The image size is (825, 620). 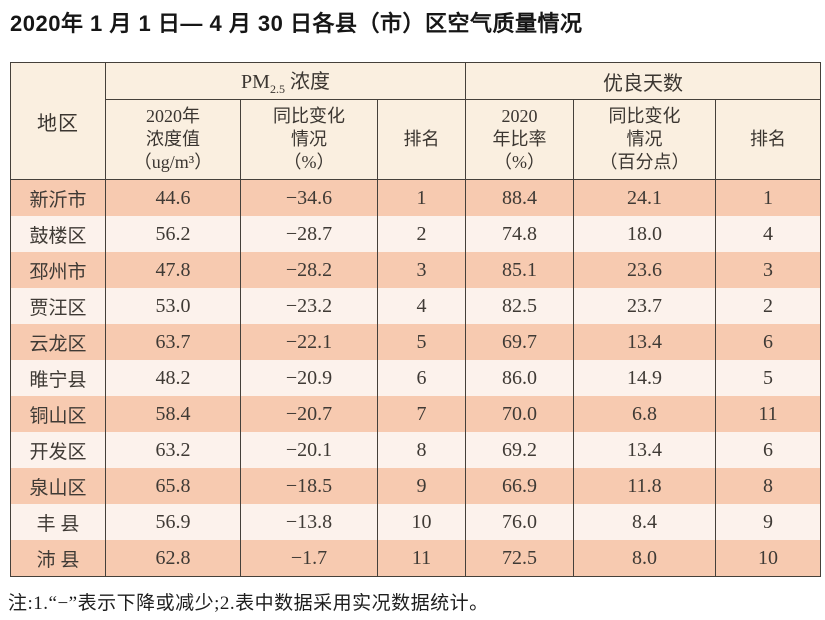 I want to click on region-cell: 睢宁县, so click(x=58, y=378).